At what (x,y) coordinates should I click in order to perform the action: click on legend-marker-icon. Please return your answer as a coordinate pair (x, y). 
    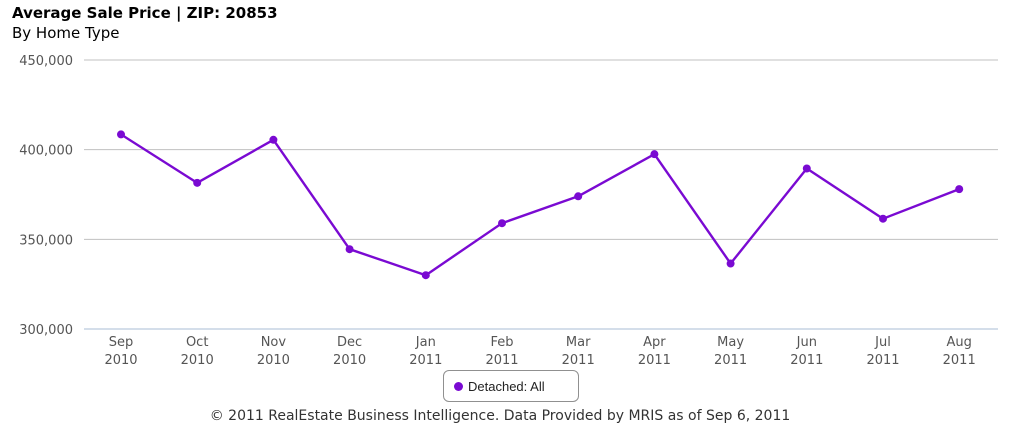
    Looking at the image, I should click on (458, 386).